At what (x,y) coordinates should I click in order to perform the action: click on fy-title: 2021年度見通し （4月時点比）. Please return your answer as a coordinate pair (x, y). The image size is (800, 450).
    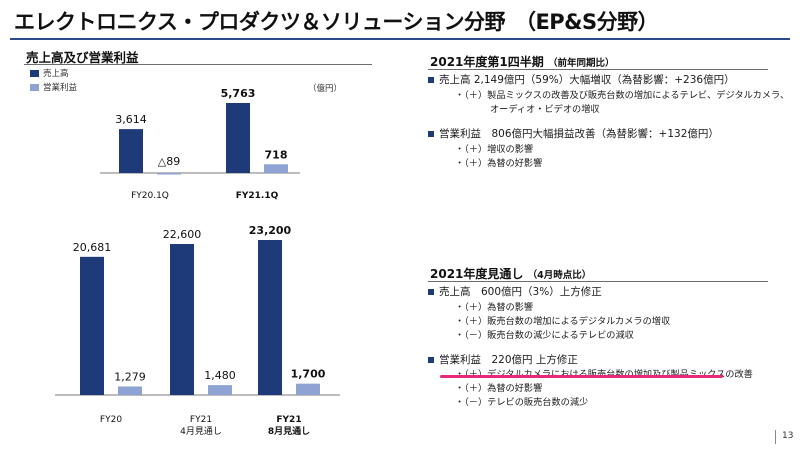
    Looking at the image, I should click on (510, 273).